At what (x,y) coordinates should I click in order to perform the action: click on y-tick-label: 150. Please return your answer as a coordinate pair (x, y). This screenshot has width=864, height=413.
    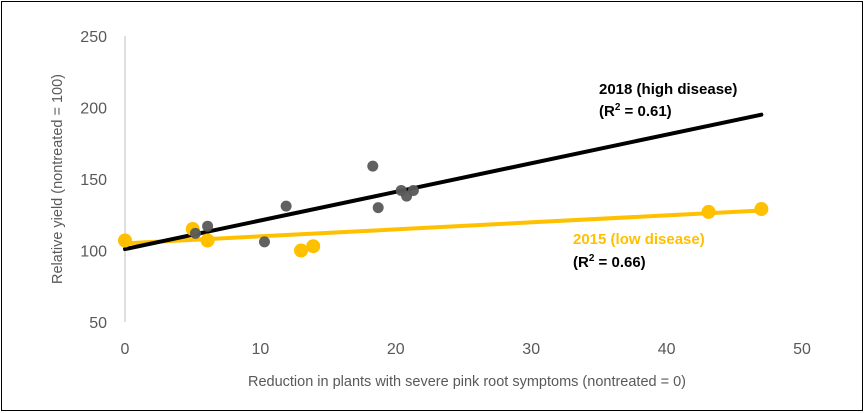
    Looking at the image, I should click on (93, 180).